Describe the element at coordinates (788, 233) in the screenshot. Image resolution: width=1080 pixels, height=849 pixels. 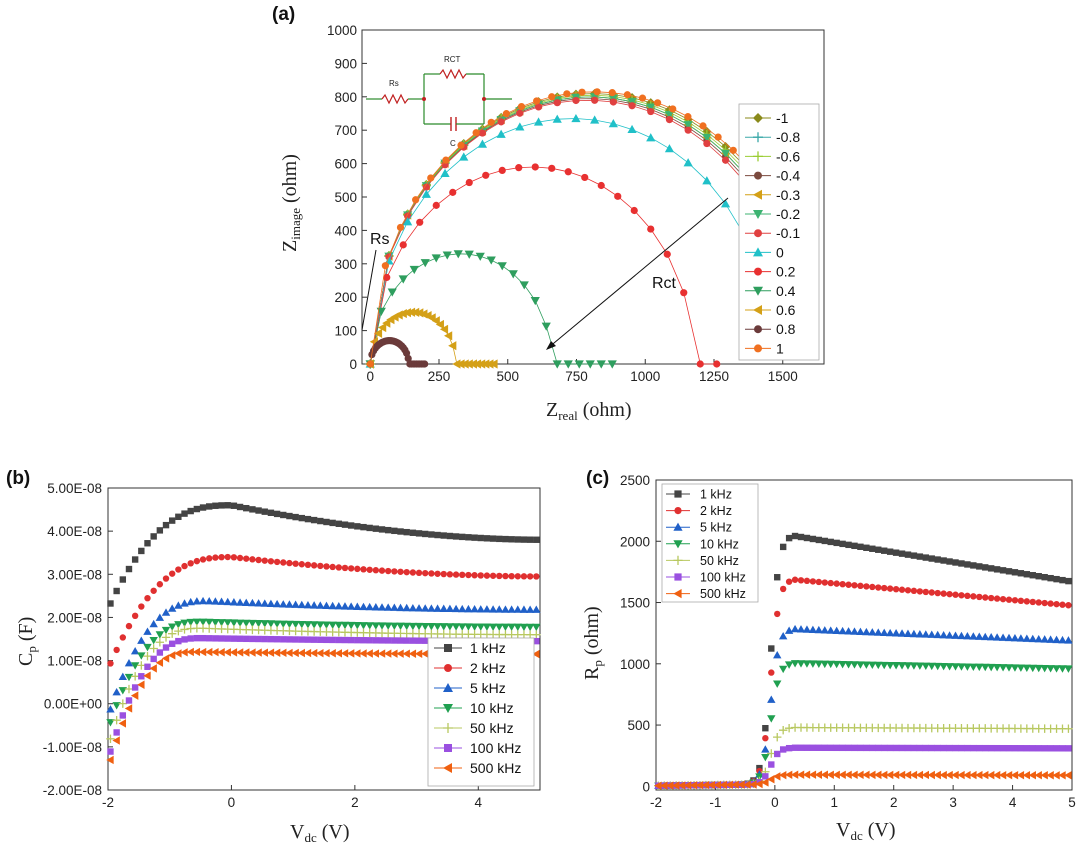
I see `legend-label: -0.1` at that location.